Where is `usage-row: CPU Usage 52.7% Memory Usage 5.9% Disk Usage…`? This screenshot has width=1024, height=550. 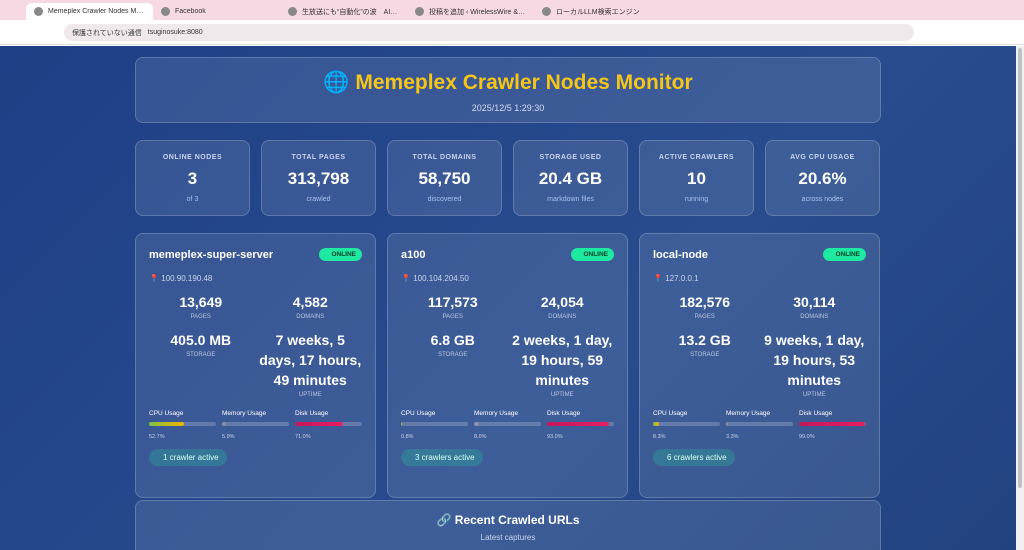 usage-row: CPU Usage 52.7% Memory Usage 5.9% Disk Usage… is located at coordinates (255, 425).